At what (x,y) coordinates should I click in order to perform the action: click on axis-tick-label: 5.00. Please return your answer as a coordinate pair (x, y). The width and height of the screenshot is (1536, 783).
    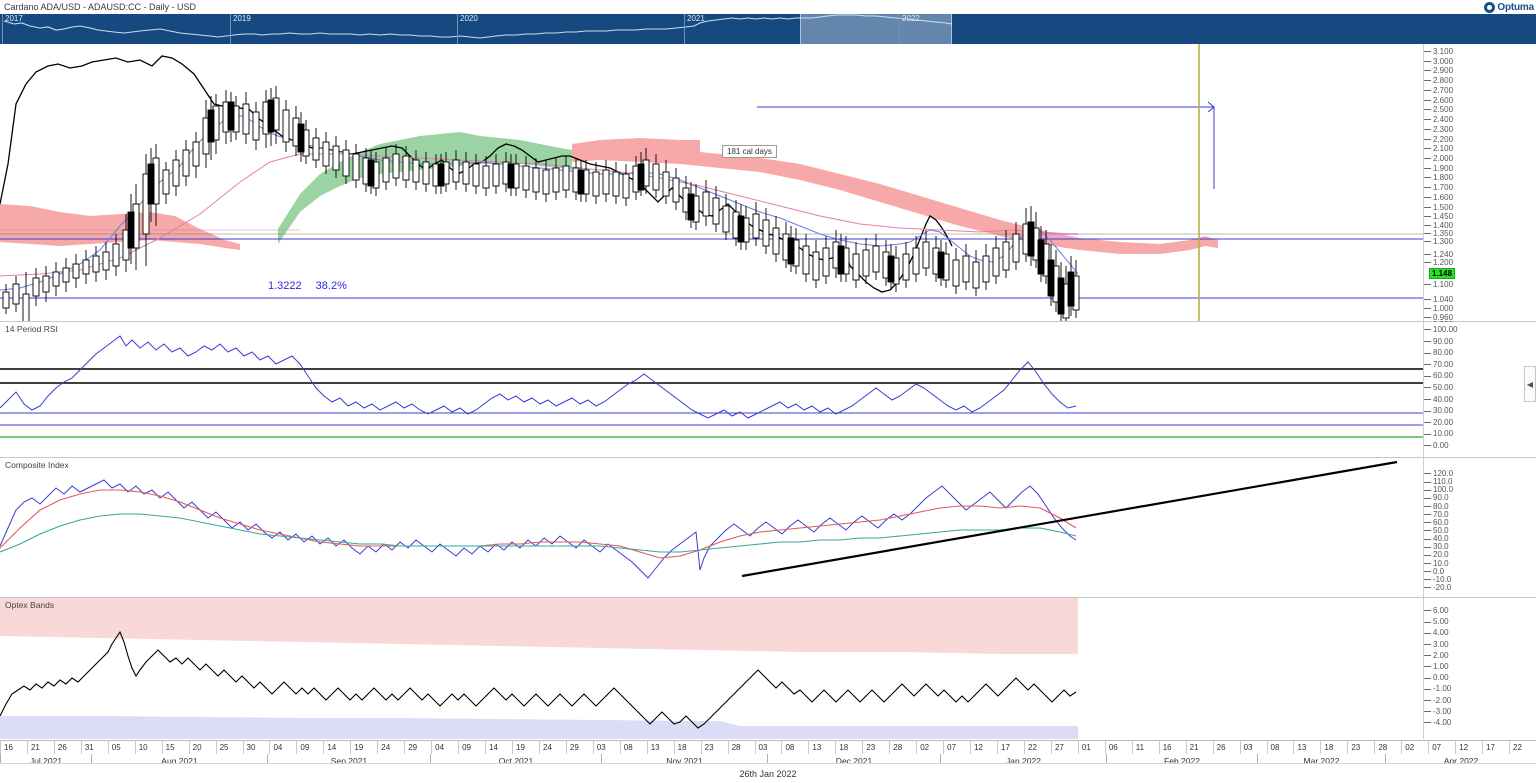
    Looking at the image, I should click on (1436, 621).